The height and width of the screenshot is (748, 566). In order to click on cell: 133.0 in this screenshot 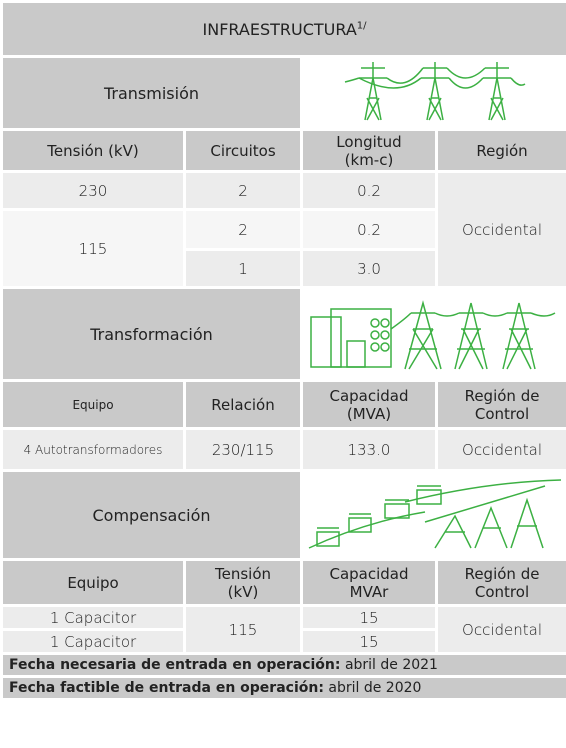, I will do `click(369, 449)`.